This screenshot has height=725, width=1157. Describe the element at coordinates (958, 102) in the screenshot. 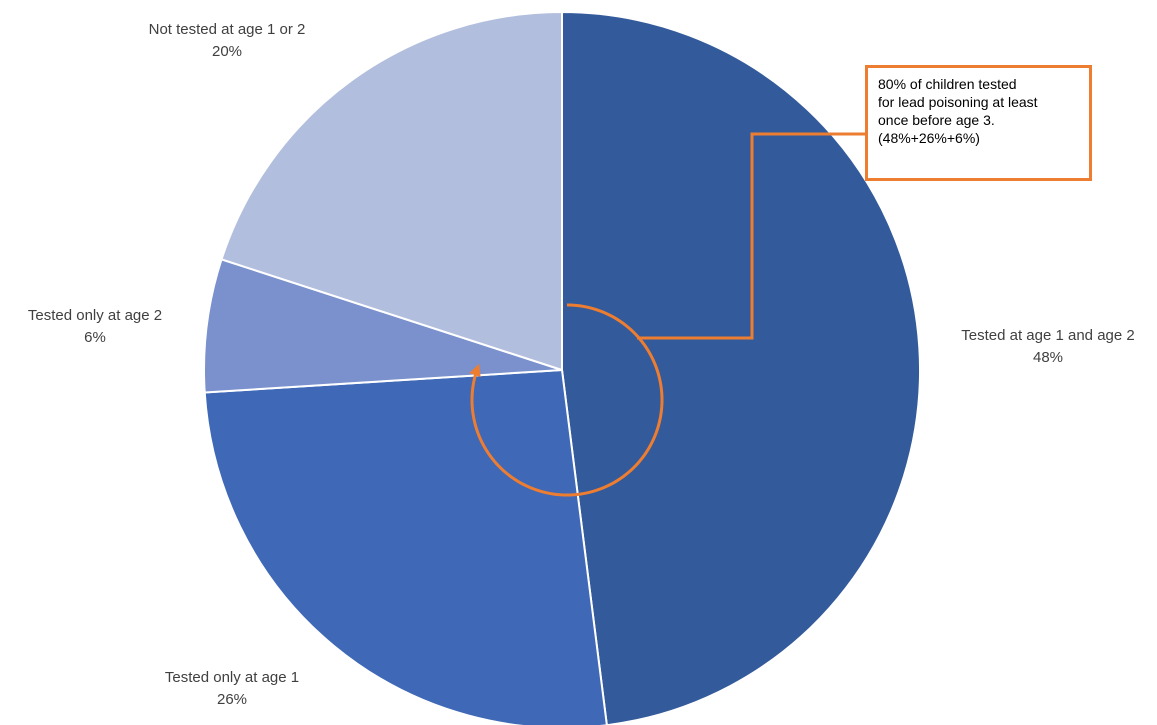

I see `annotation-line-2: for lead poisoning at least` at that location.